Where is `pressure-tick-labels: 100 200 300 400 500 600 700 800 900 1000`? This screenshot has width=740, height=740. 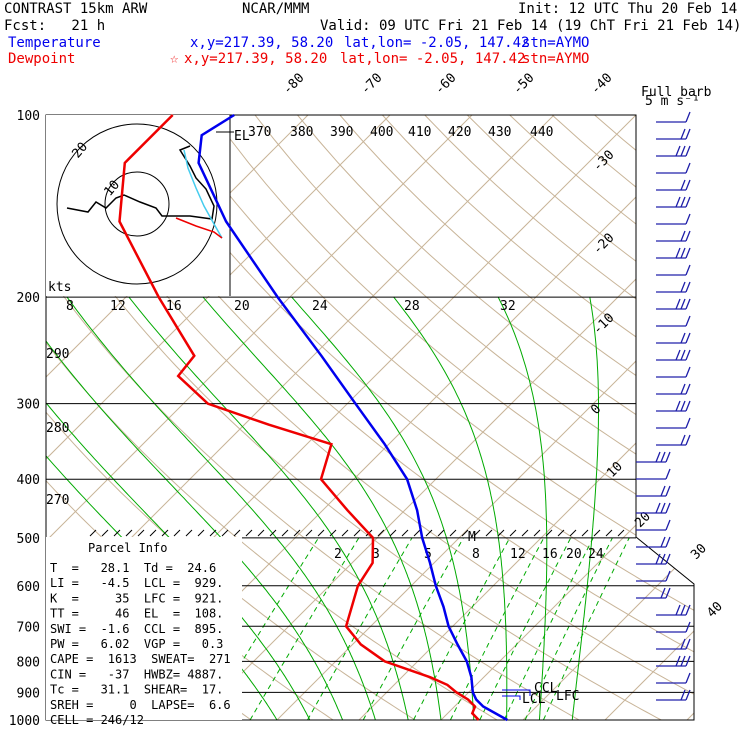
pressure-tick-labels: 100 200 300 400 500 600 700 800 900 1000 is located at coordinates (24, 419).